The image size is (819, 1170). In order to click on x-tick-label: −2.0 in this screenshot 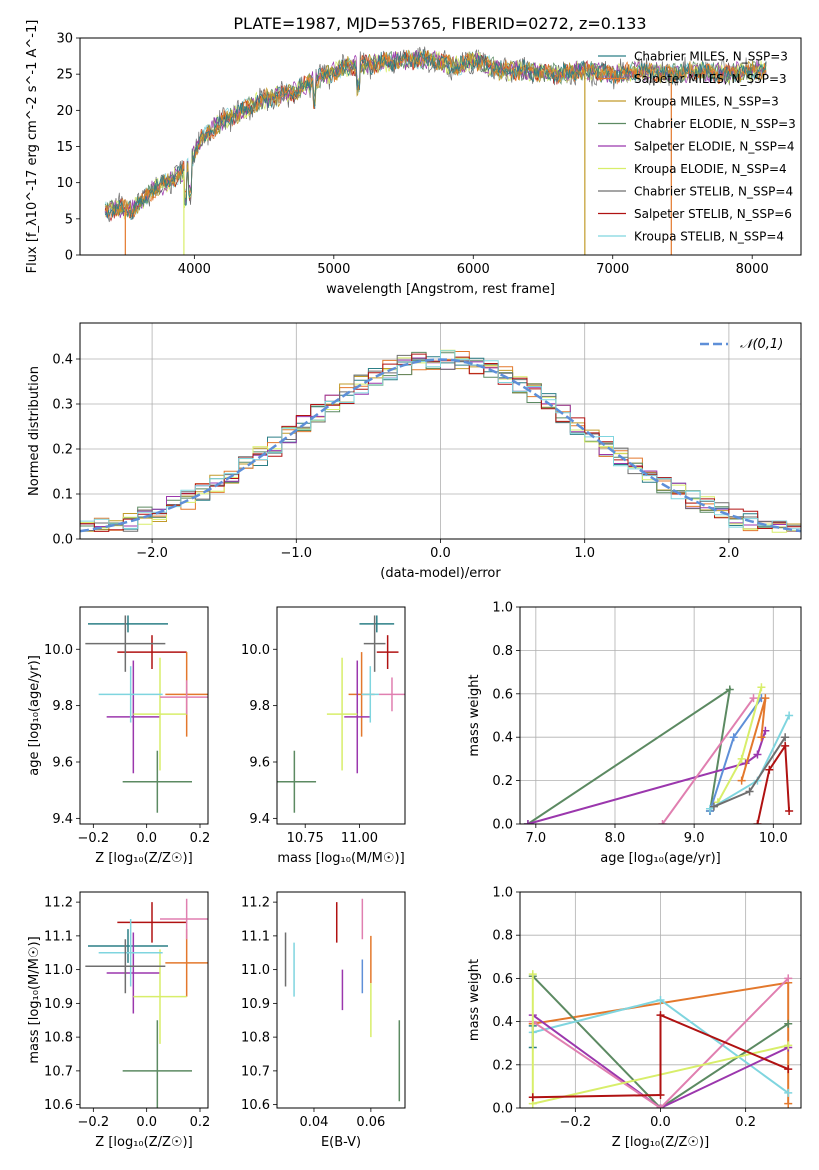, I will do `click(152, 553)`.